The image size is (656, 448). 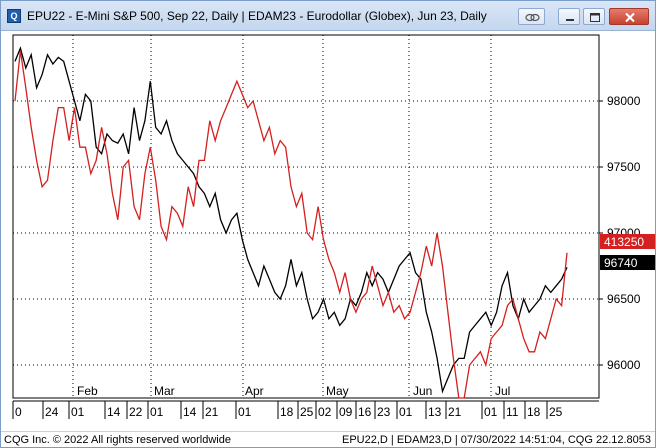 I want to click on y-tick-label: 98000, so click(x=624, y=101).